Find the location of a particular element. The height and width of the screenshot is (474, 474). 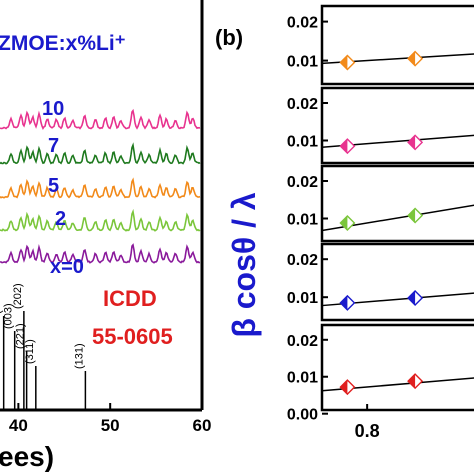

icdd-label: ICDD is located at coordinates (130, 298).